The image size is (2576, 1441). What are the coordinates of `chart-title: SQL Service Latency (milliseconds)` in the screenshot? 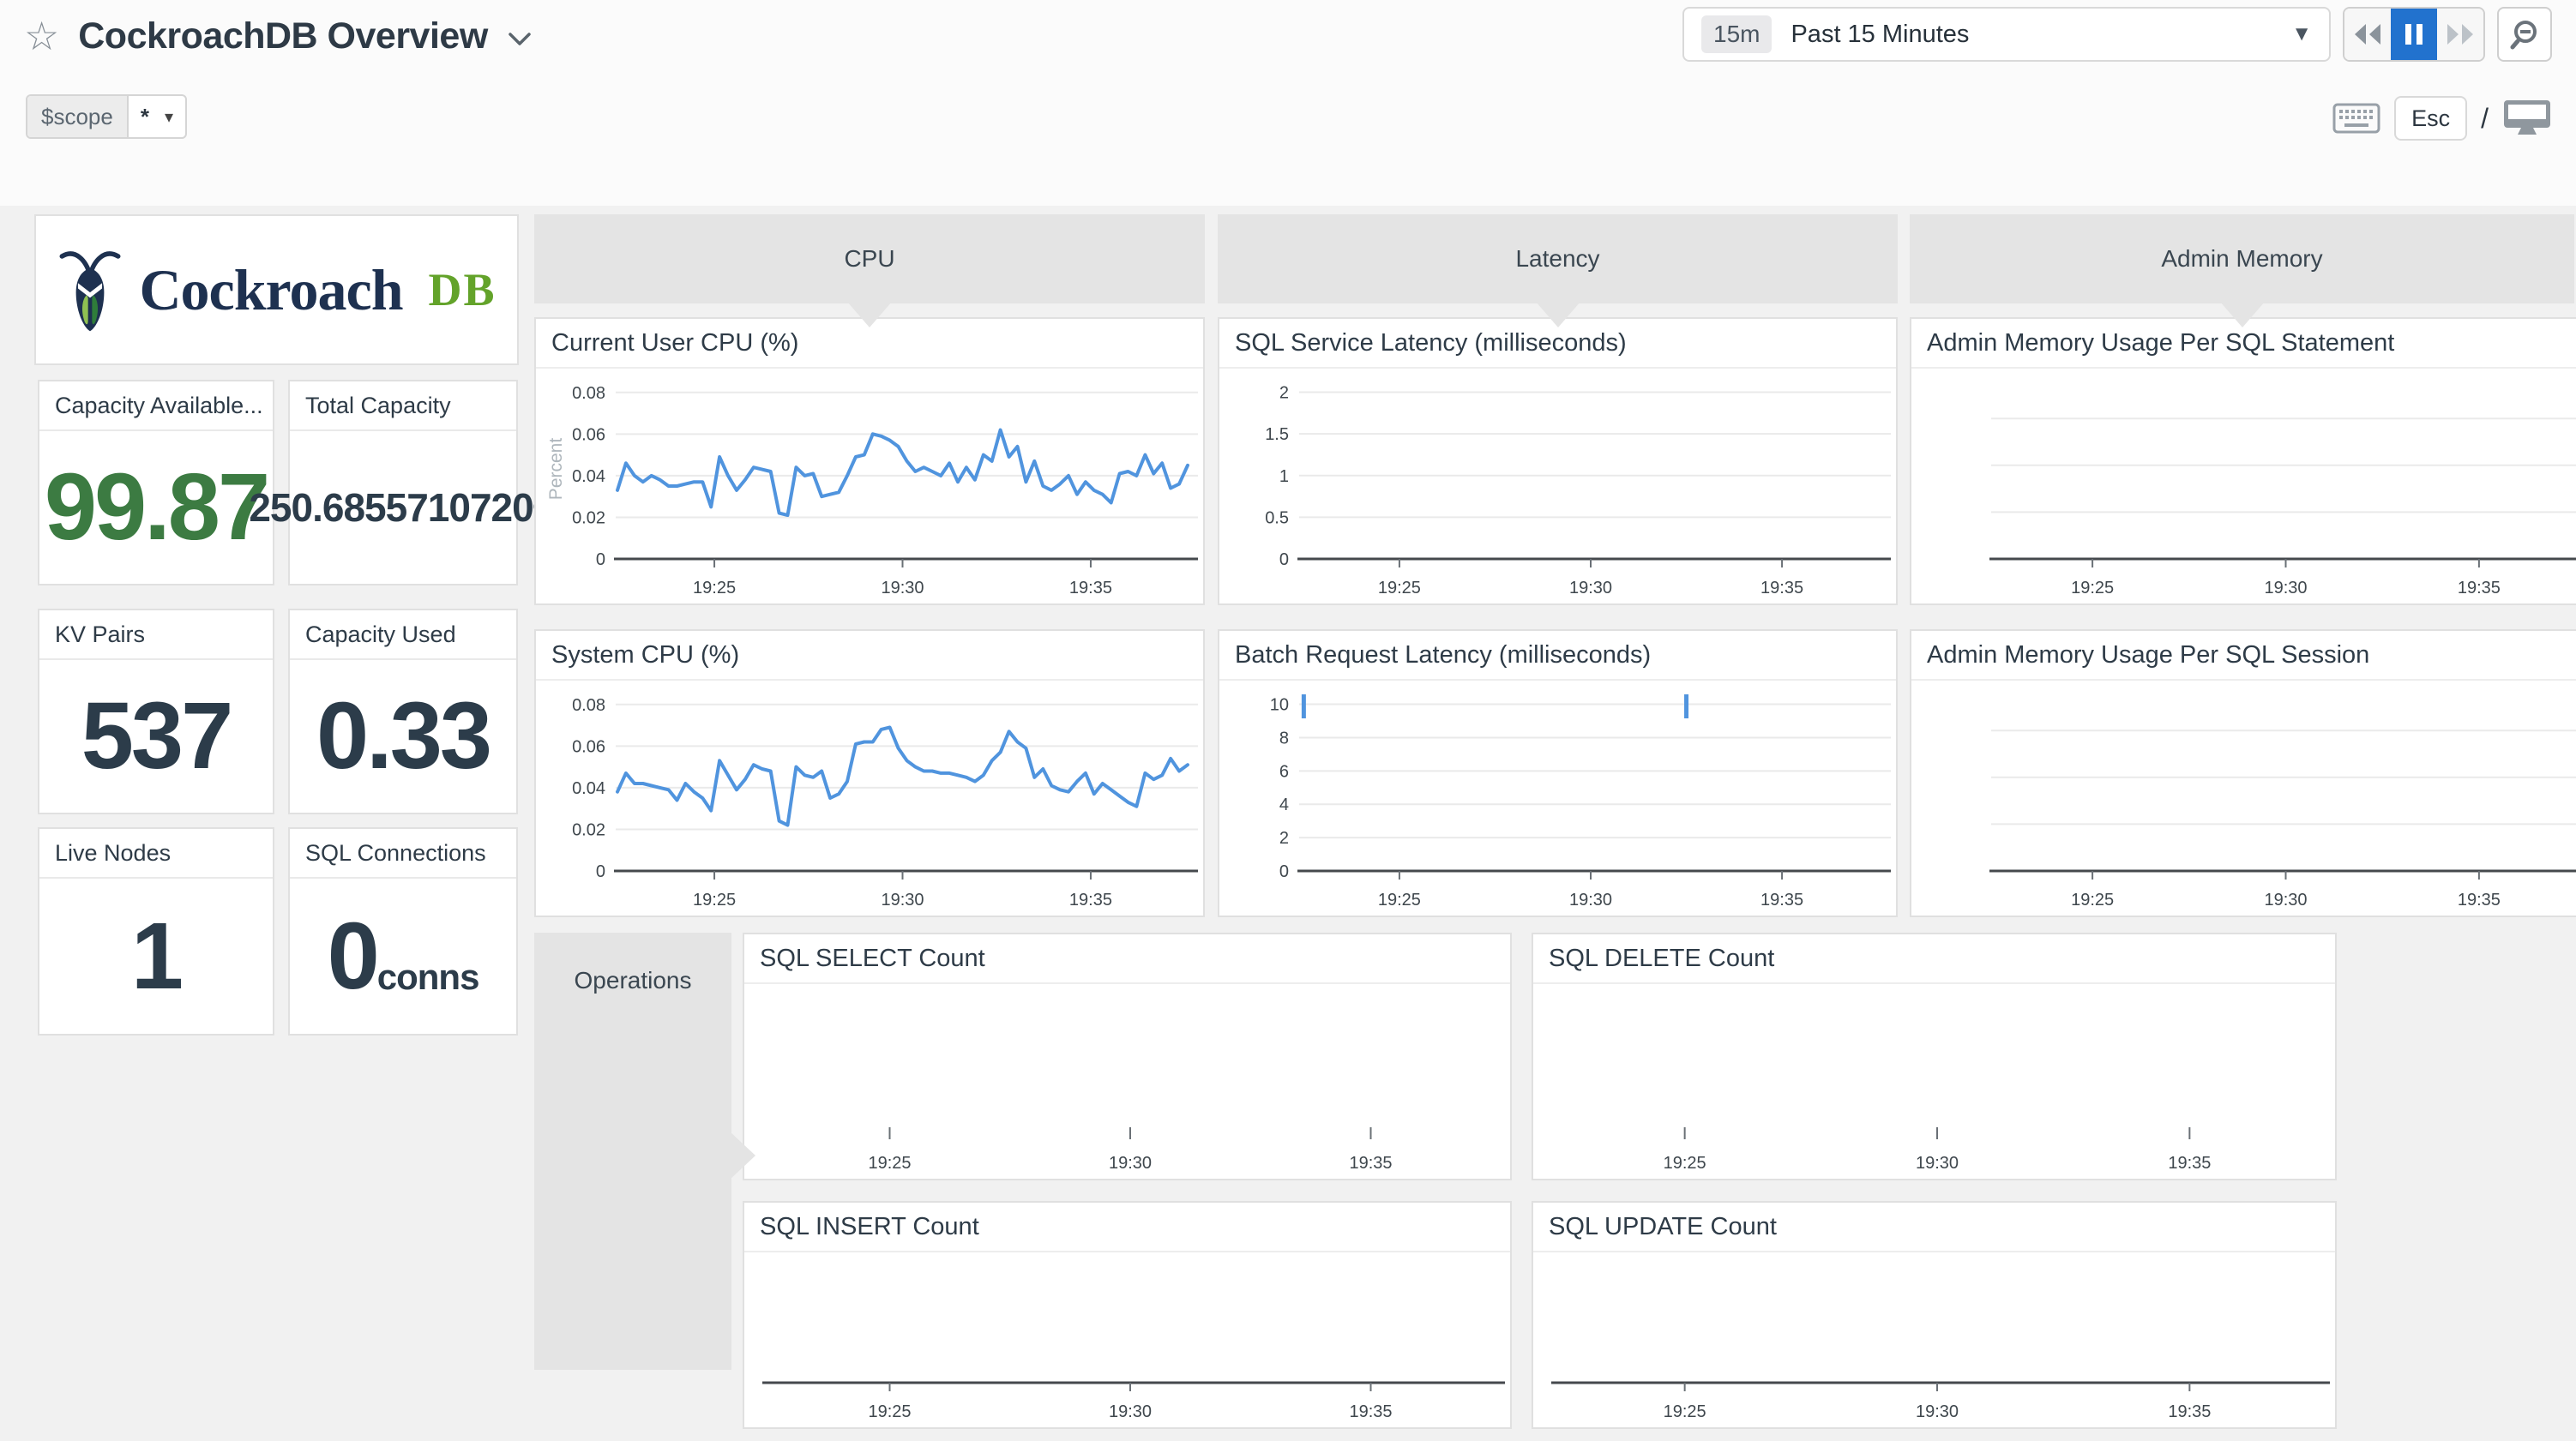 It's located at (1557, 344).